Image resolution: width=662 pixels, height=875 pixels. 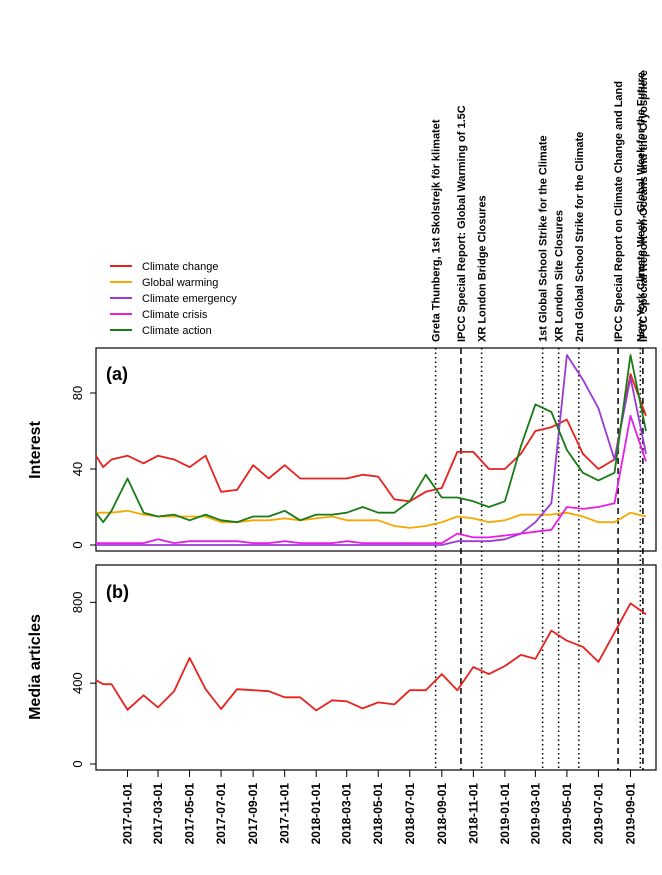 I want to click on x-tick-label-3: 2017-07-01, so click(x=221, y=814).